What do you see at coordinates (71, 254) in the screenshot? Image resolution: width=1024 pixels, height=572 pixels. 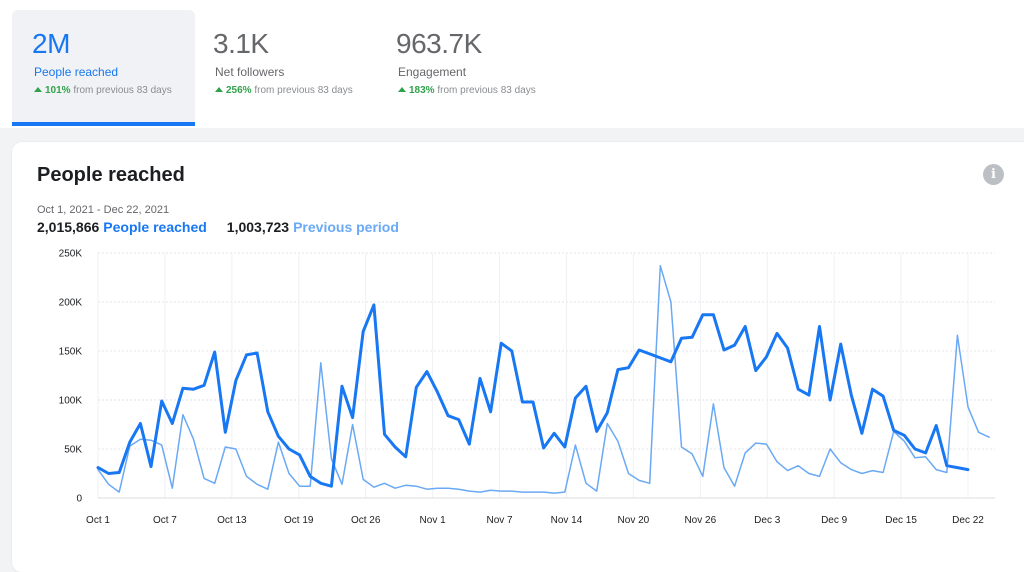 I see `y-tick-label: 250K` at bounding box center [71, 254].